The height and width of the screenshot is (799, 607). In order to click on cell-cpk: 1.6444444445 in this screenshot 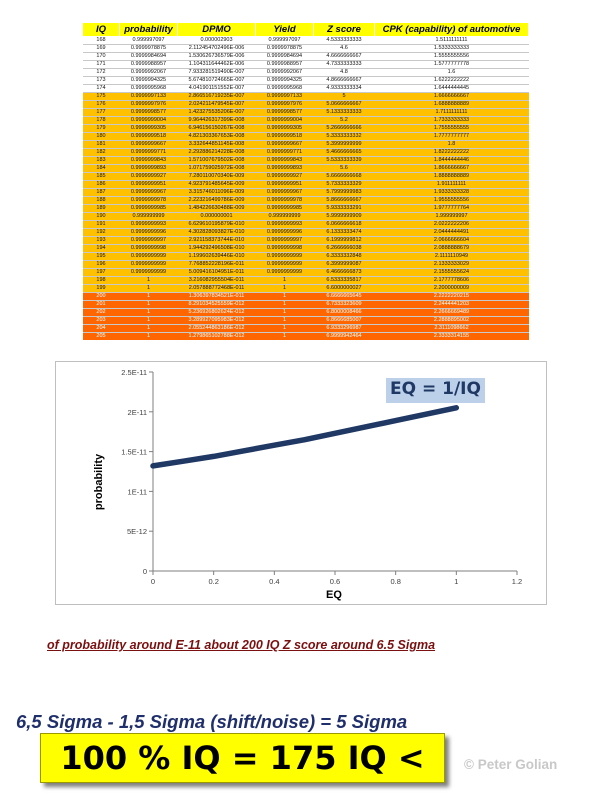, I will do `click(451, 88)`.